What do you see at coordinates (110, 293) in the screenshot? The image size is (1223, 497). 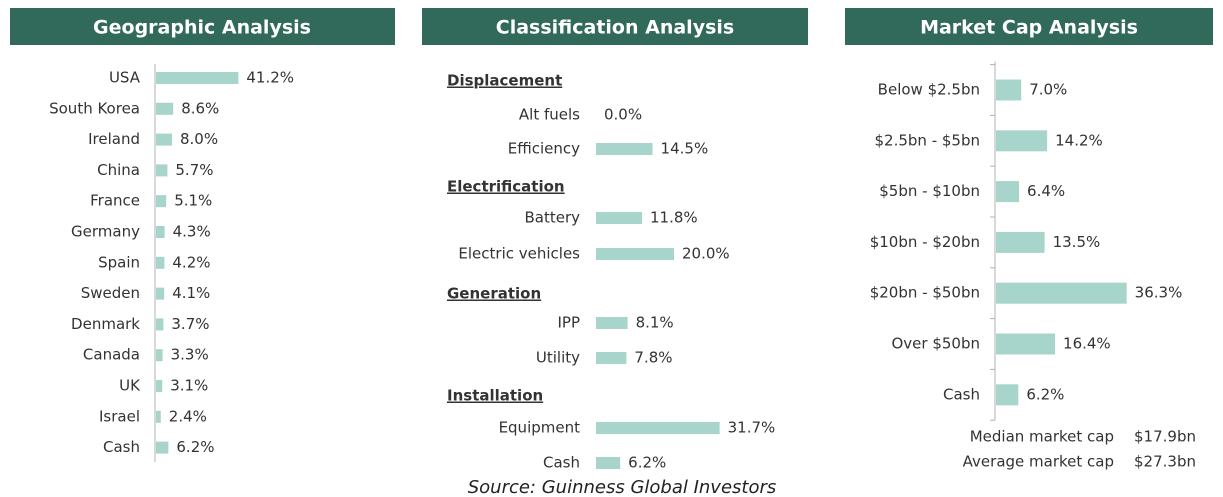 I see `category-label: Sweden` at bounding box center [110, 293].